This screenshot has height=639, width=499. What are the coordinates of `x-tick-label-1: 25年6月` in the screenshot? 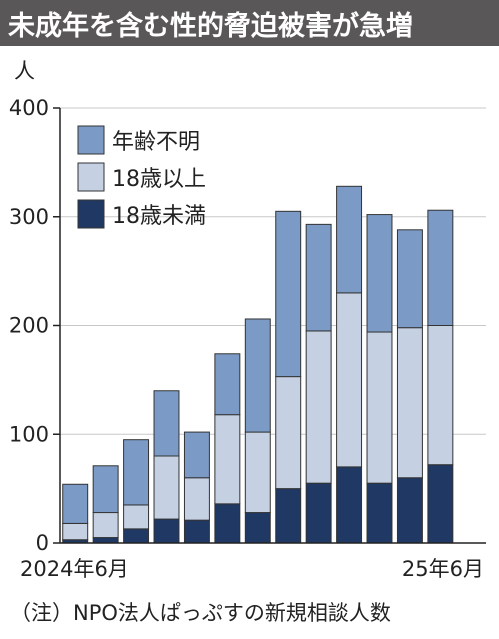 It's located at (443, 569).